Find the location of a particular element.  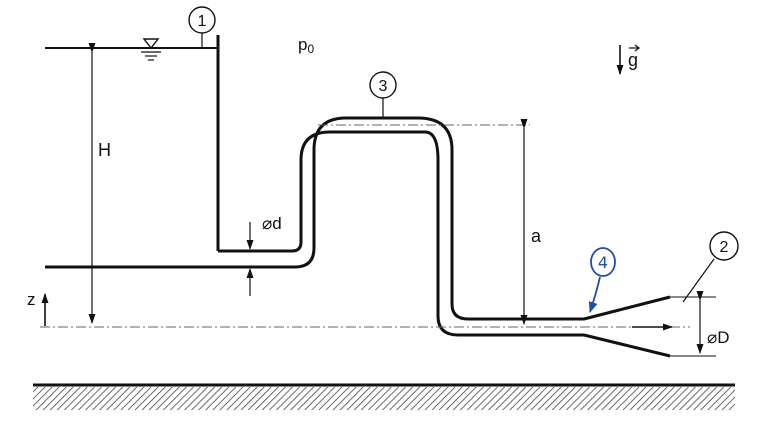

gravity-indicator: g is located at coordinates (628, 59).